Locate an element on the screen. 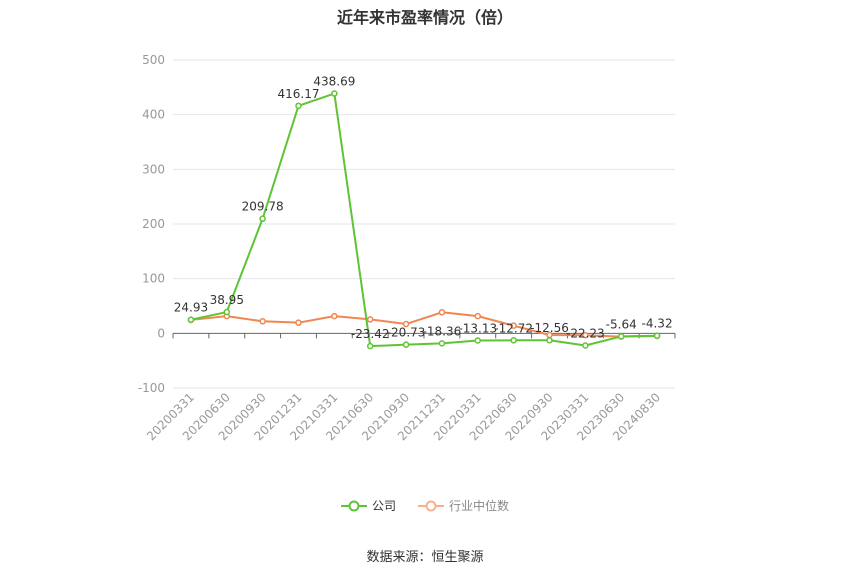 The height and width of the screenshot is (575, 850). y-tick-label: 400 is located at coordinates (153, 115).